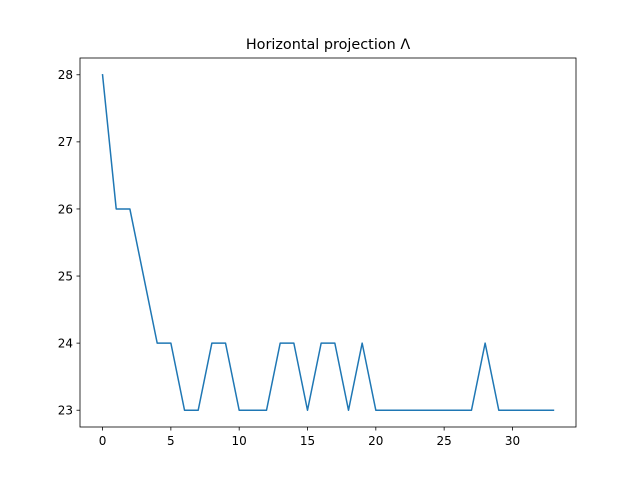 This screenshot has height=480, width=640. Describe the element at coordinates (69, 243) in the screenshot. I see `y-axis: 23 24 25 26 27 28` at that location.